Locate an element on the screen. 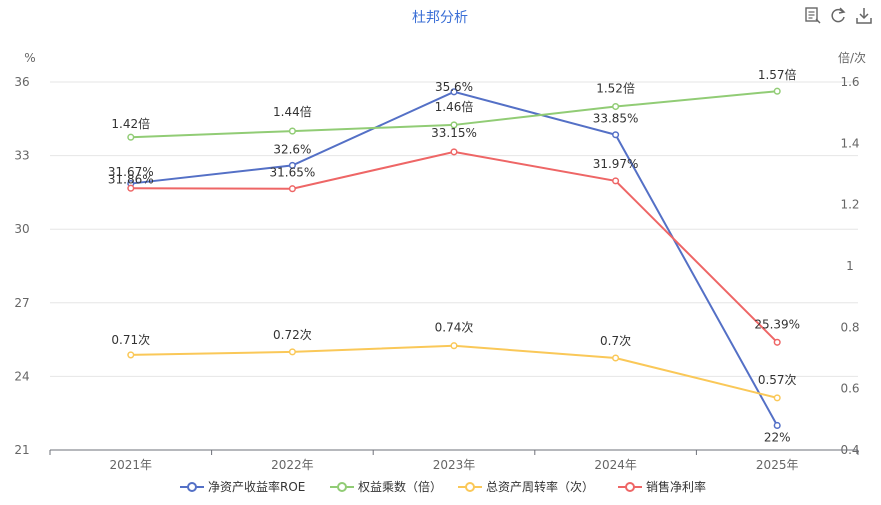 This screenshot has width=881, height=505. x-tick-label: 2025年 is located at coordinates (777, 465).